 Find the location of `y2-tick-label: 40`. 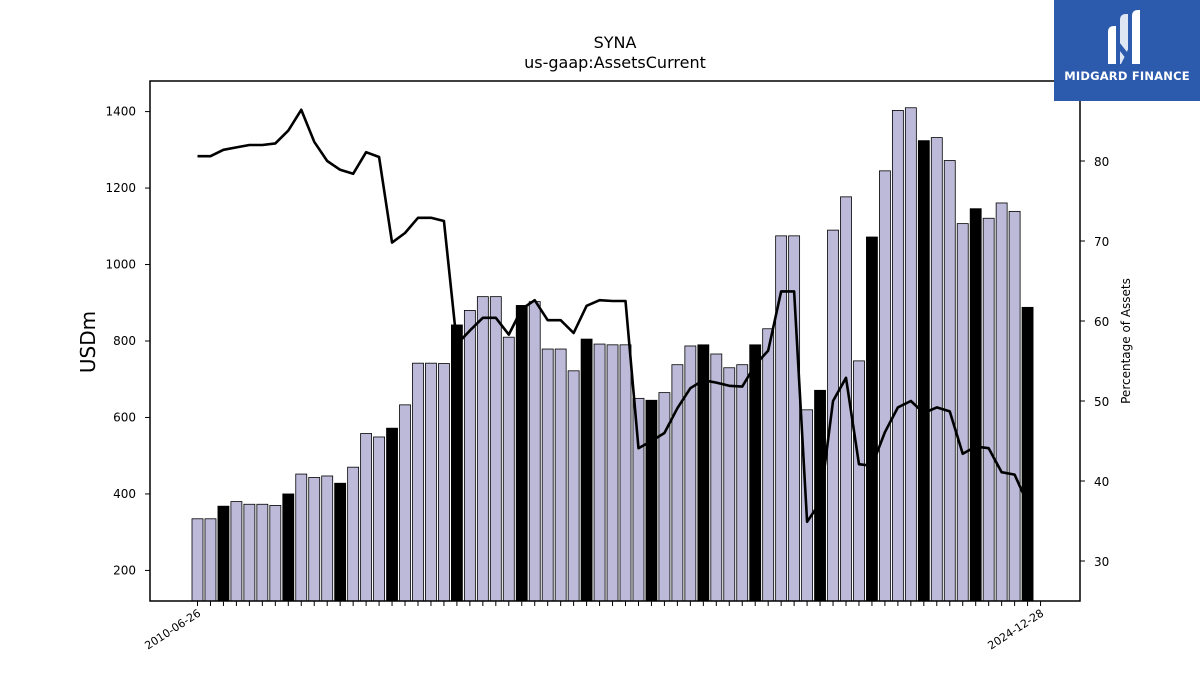

y2-tick-label: 40 is located at coordinates (1101, 482).